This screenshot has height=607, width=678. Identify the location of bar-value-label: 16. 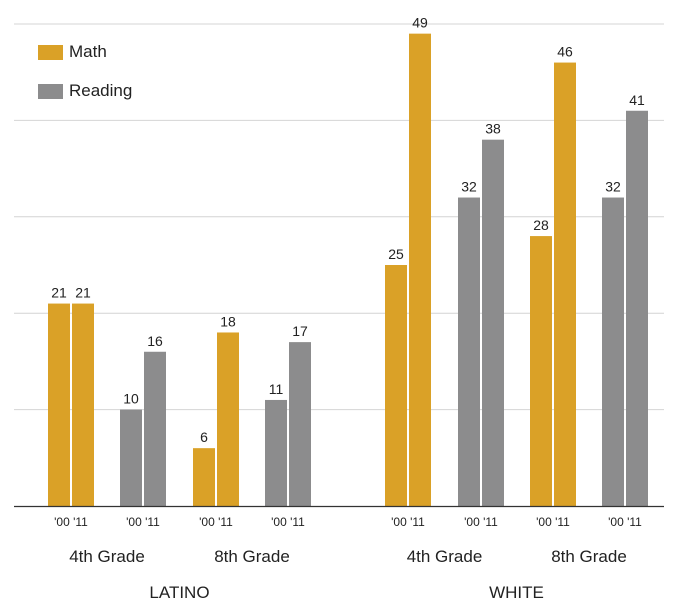
(155, 341).